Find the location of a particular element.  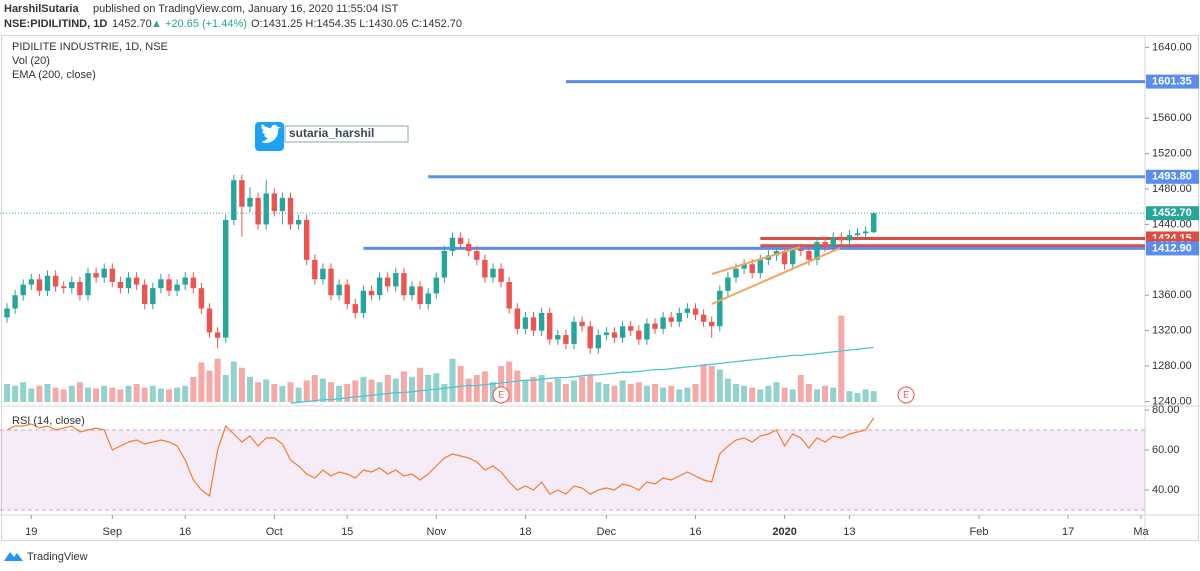

tv-logo is located at coordinates (13, 556).